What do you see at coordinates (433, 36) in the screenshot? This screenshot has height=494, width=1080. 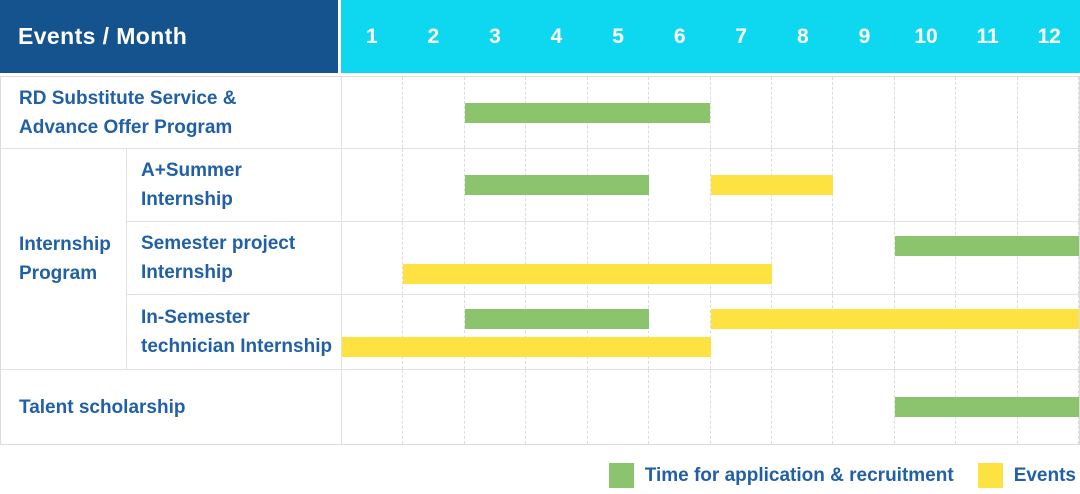 I see `month-label-2: 2` at bounding box center [433, 36].